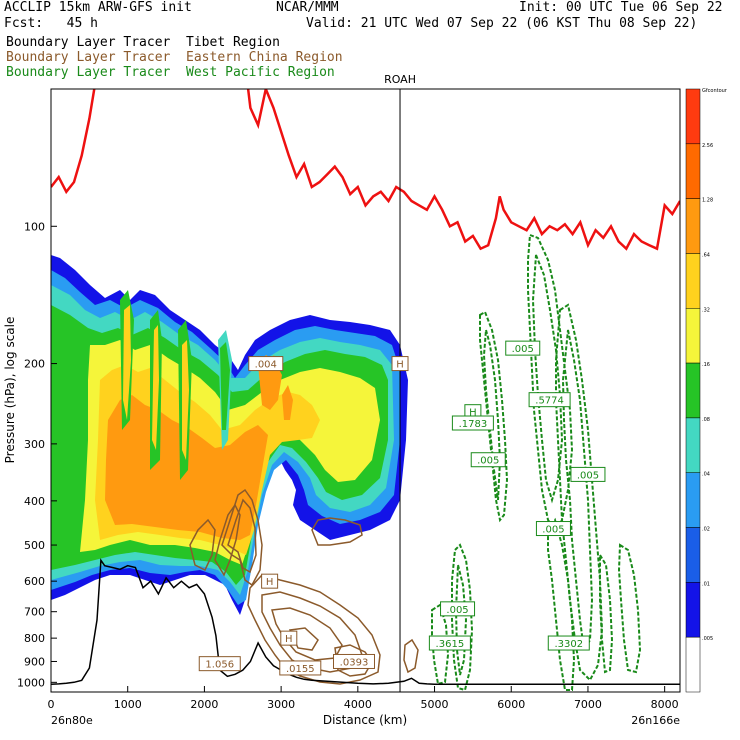 The width and height of the screenshot is (740, 740). Describe the element at coordinates (706, 475) in the screenshot. I see `colorbar-level-label: .04` at that location.